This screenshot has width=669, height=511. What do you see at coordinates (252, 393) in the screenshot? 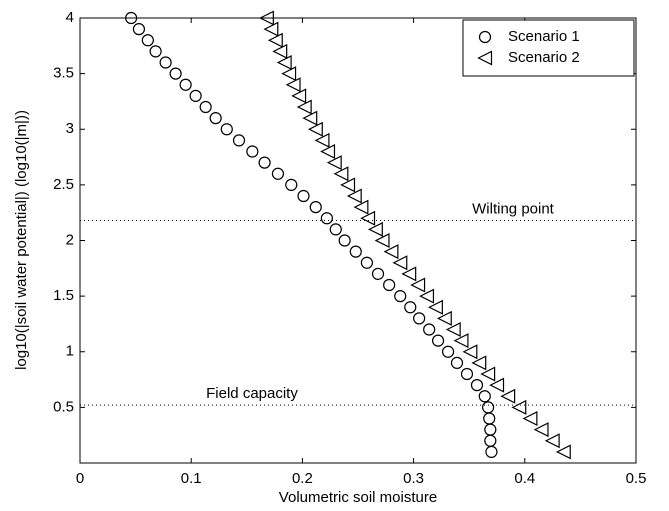
I see `annotation: Field capacity` at bounding box center [252, 393].